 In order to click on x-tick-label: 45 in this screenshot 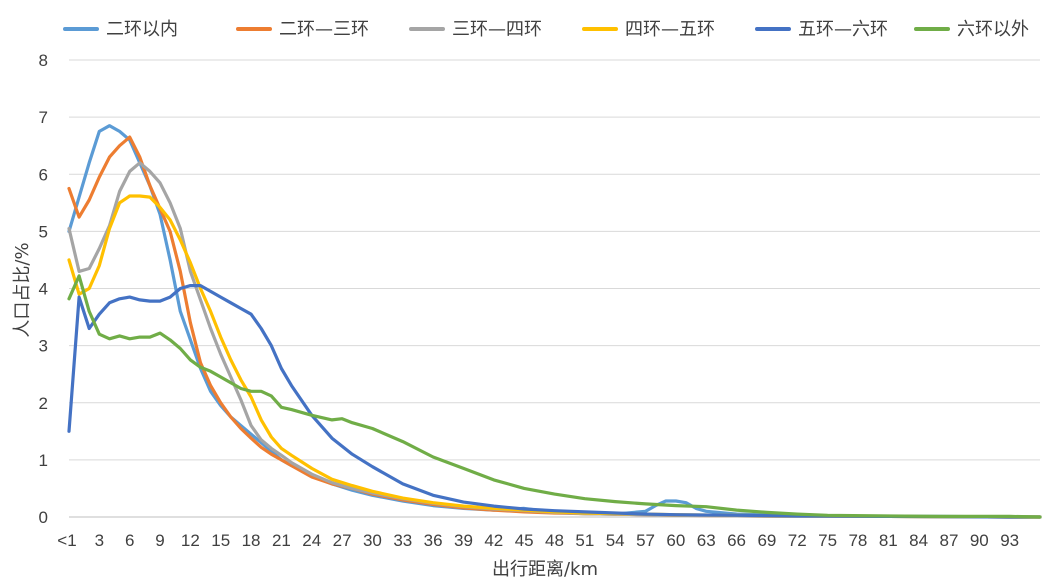, I will do `click(524, 540)`.